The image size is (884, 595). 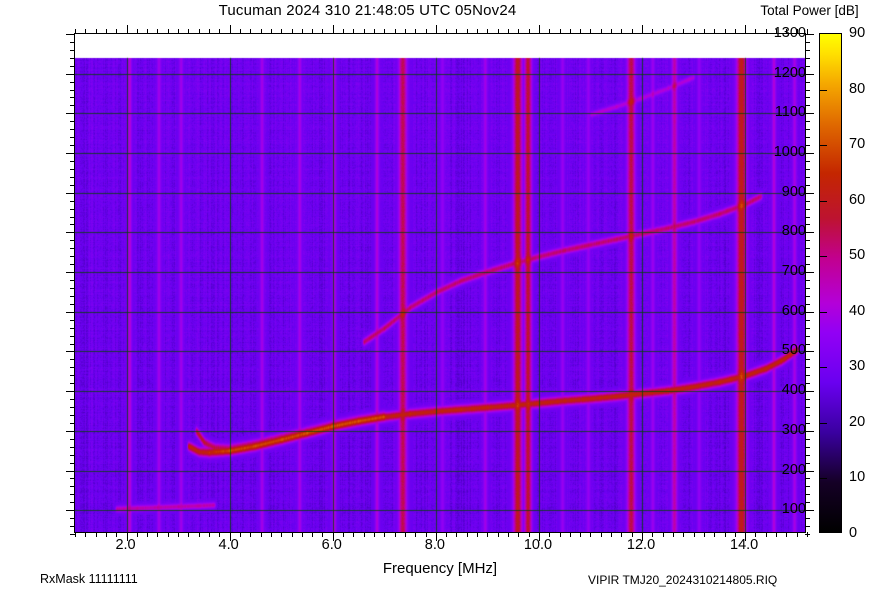 I want to click on colorbar-tick-label: 20, so click(x=857, y=421).